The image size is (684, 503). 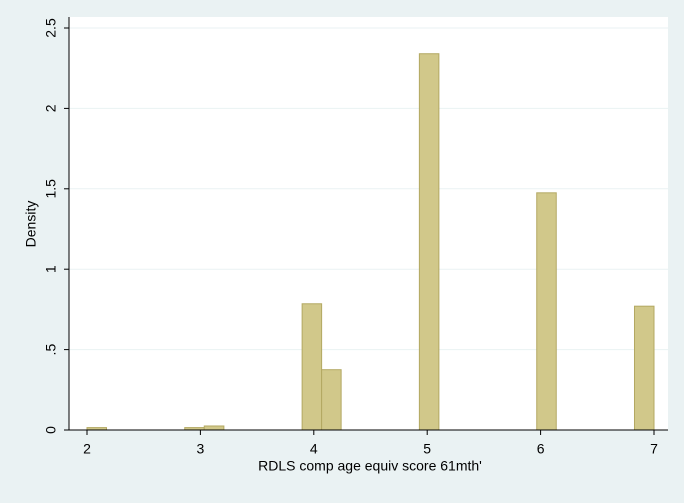 I want to click on x-tick-label: 6, so click(x=541, y=449).